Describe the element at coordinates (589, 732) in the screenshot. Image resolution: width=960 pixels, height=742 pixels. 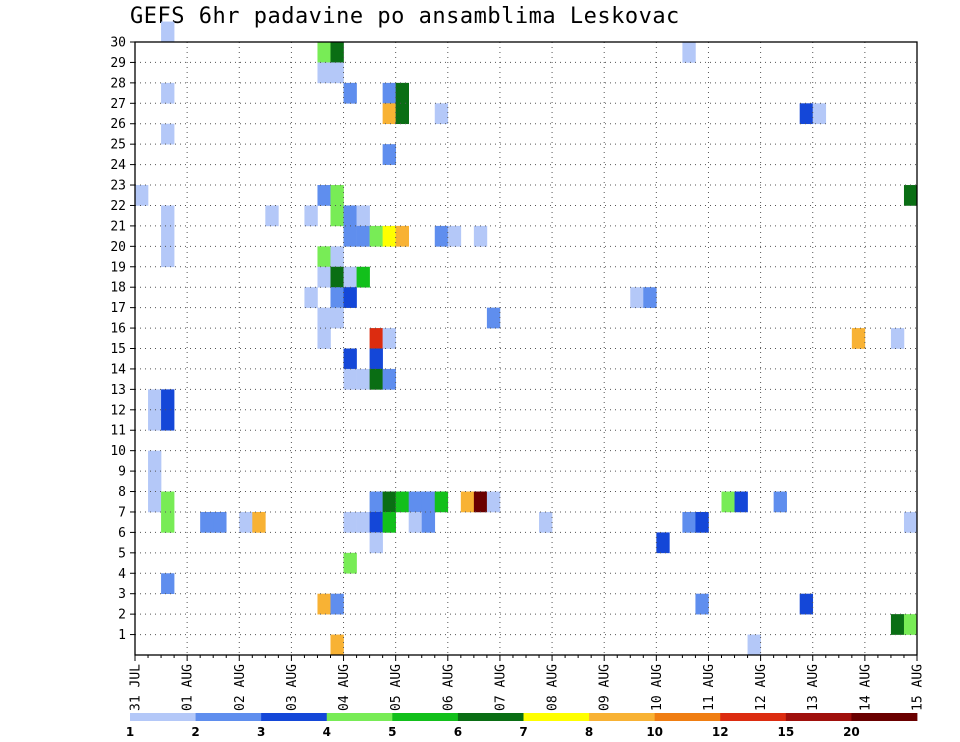
I see `legend-label: 8` at that location.